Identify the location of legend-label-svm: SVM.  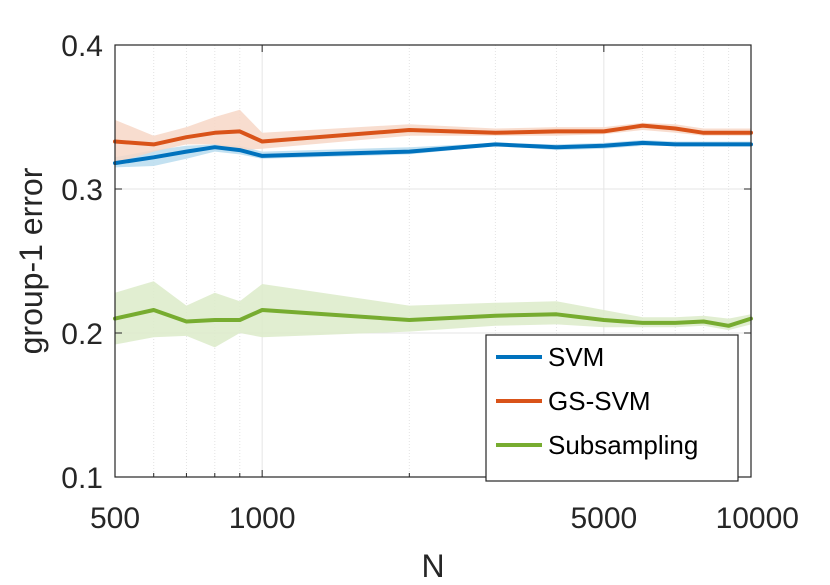
(576, 357).